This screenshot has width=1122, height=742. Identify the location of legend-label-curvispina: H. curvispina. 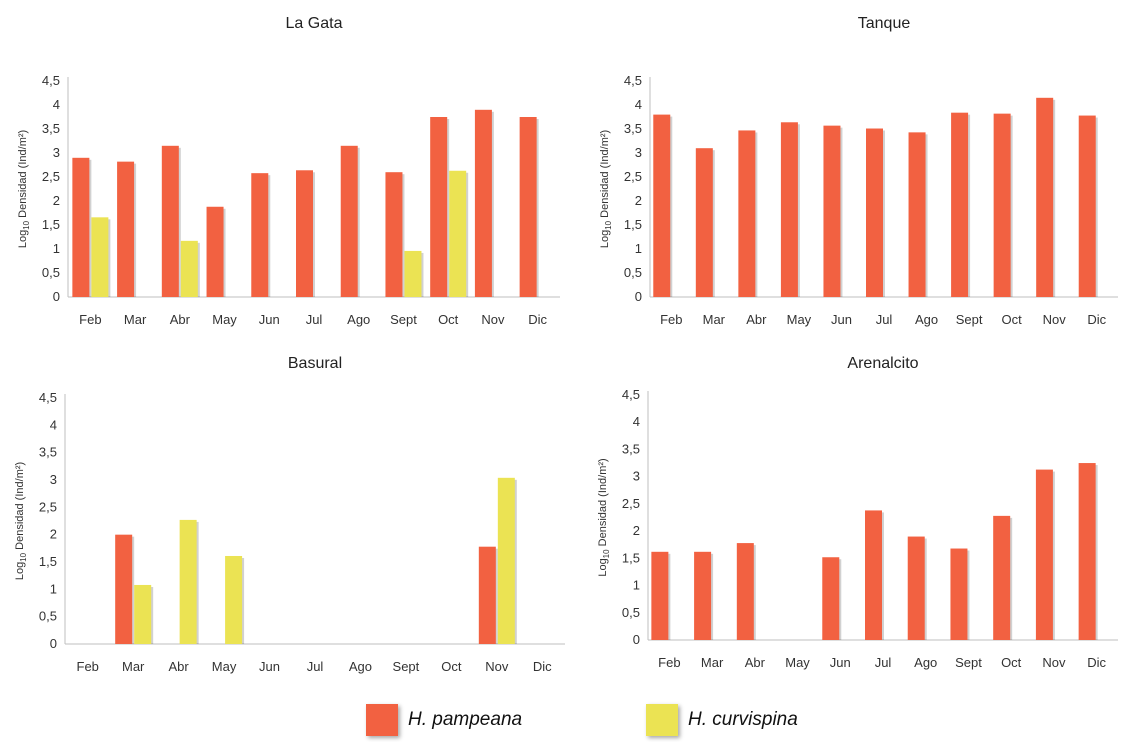
(743, 719).